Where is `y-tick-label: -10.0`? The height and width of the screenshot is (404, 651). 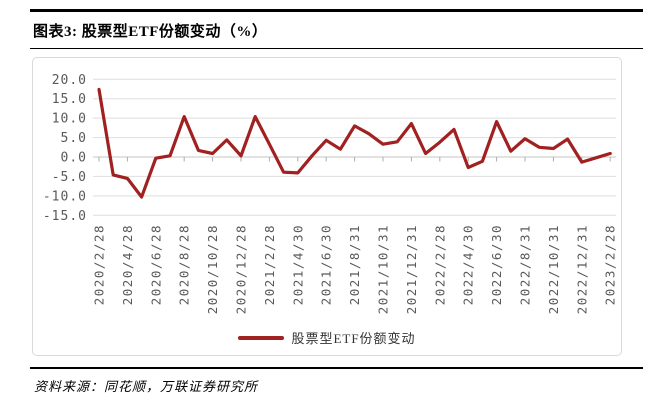
y-tick-label: -10.0 is located at coordinates (65, 196).